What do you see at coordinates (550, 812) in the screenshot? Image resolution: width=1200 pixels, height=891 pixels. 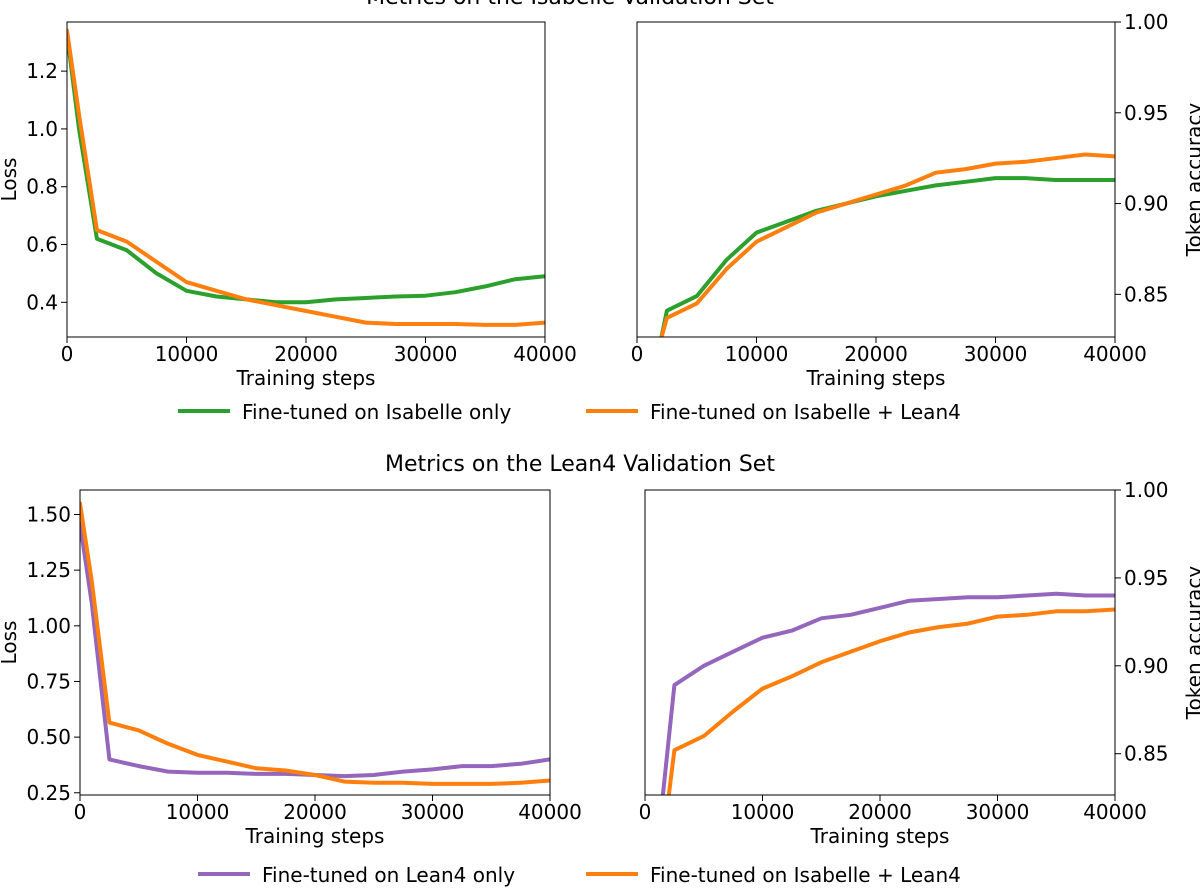 I see `lean4-loss-x-tick-label: 40000` at bounding box center [550, 812].